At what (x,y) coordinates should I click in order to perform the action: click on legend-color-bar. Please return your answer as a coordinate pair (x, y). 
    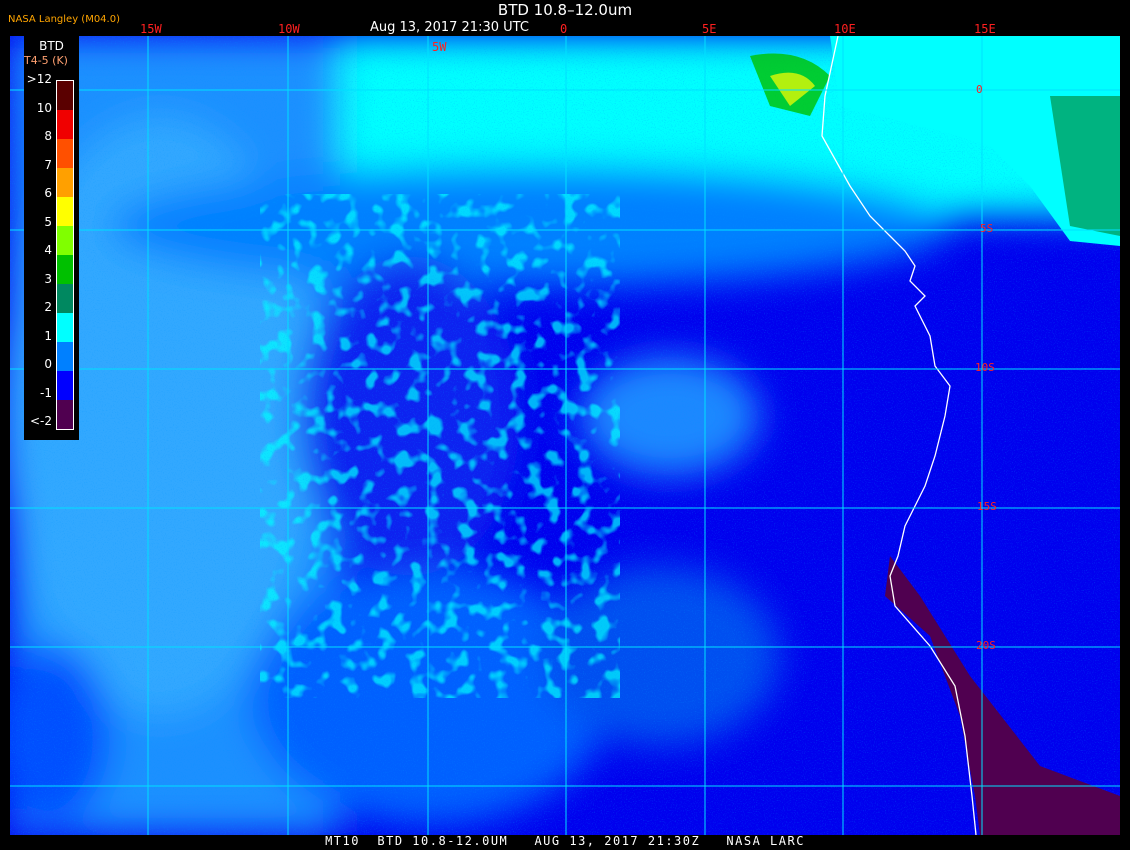
    Looking at the image, I should click on (65, 255).